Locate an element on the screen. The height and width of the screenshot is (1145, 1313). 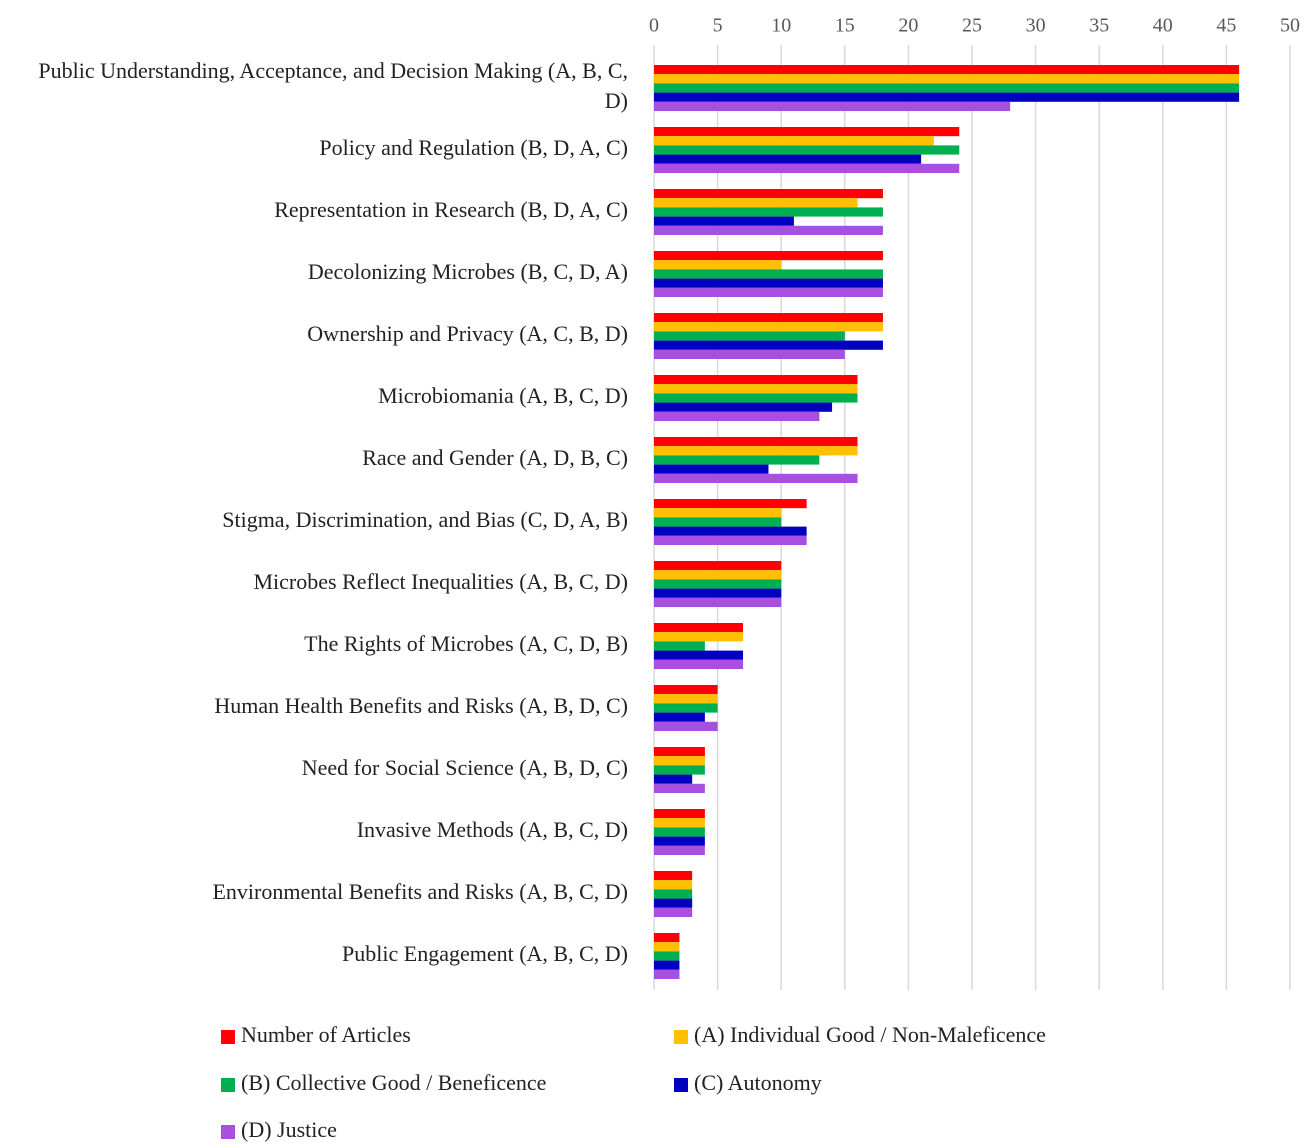
category-label-line: D) is located at coordinates (616, 100).